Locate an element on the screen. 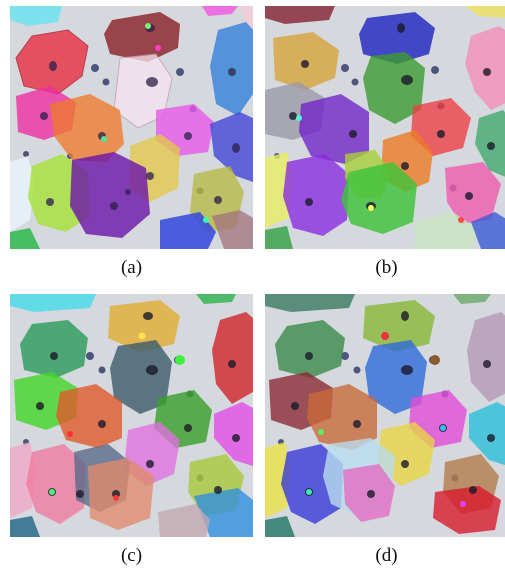  caption-d: (d) is located at coordinates (386, 555).